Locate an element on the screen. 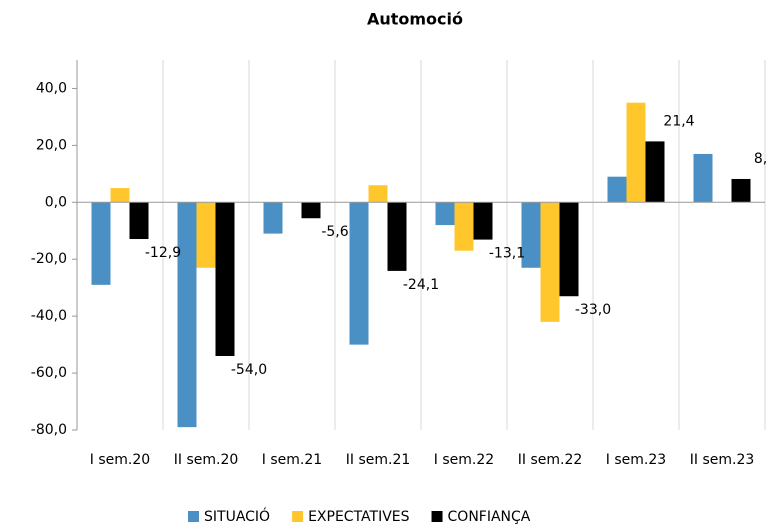 Image resolution: width=767 pixels, height=529 pixels. legend-label: CONFIANÇA is located at coordinates (489, 517).